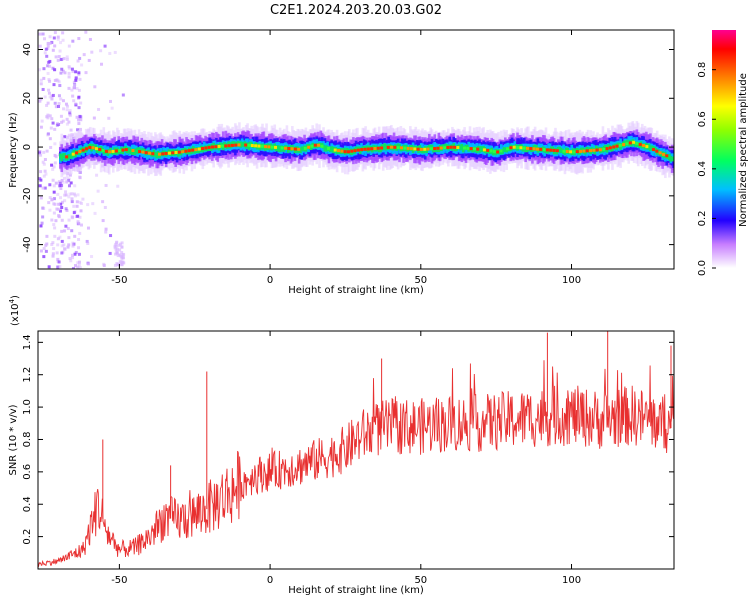 This screenshot has width=750, height=600. I want to click on colorbar-tick-label-3: 0.6, so click(702, 119).